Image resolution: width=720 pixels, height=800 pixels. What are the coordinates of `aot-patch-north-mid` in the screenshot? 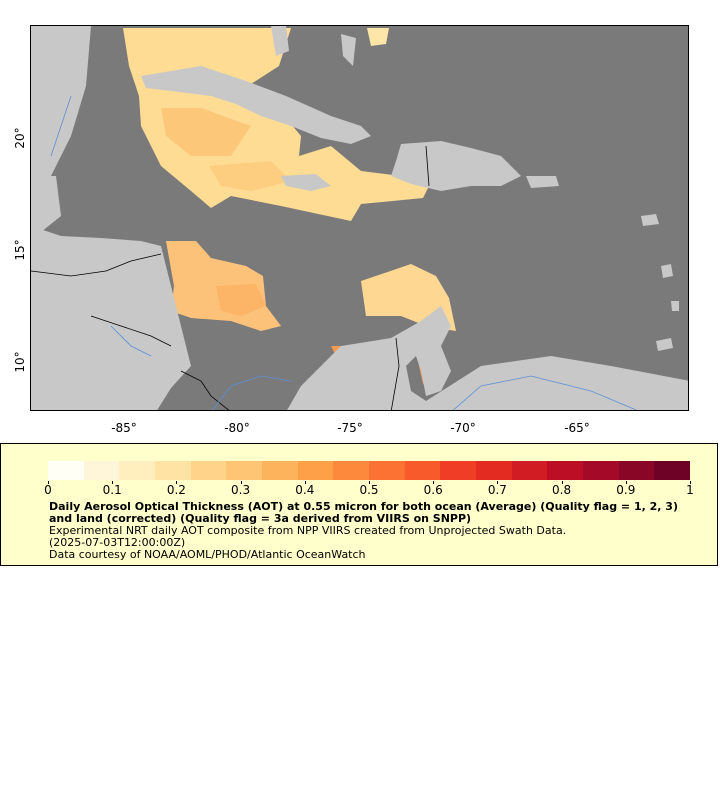 It's located at (250, 176).